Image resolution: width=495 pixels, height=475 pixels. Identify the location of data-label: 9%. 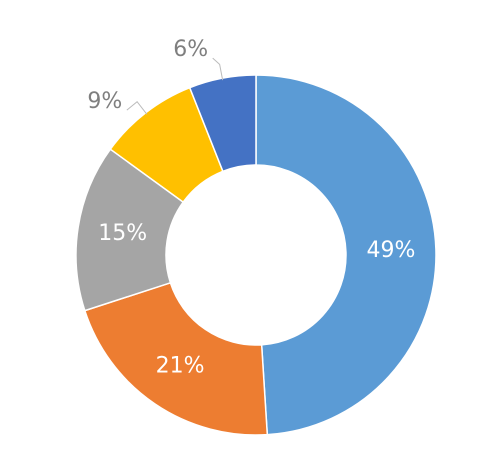
(104, 101).